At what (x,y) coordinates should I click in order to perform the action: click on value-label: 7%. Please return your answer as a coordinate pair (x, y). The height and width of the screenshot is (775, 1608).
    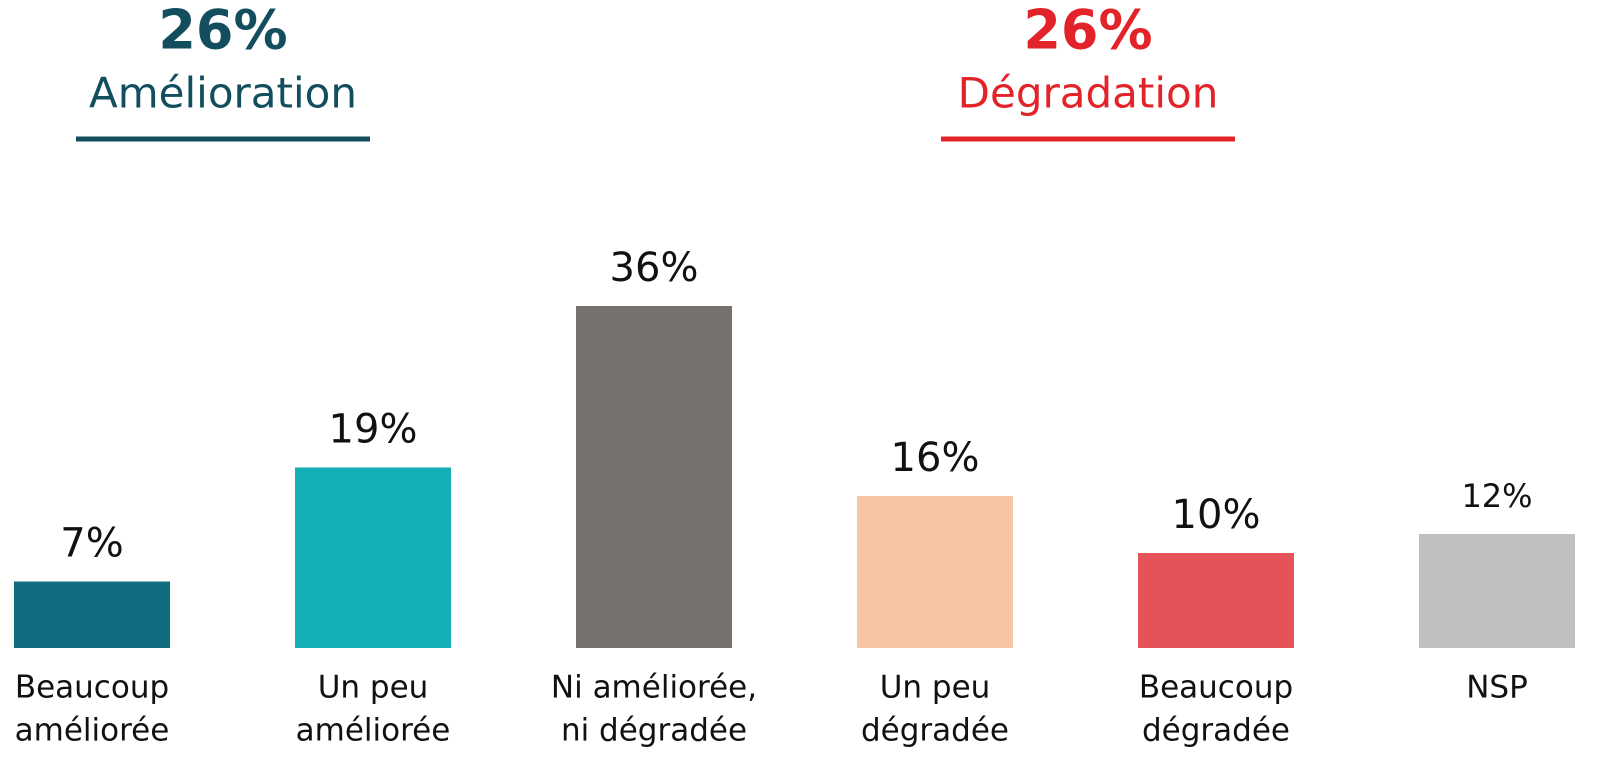
    Looking at the image, I should click on (91, 544).